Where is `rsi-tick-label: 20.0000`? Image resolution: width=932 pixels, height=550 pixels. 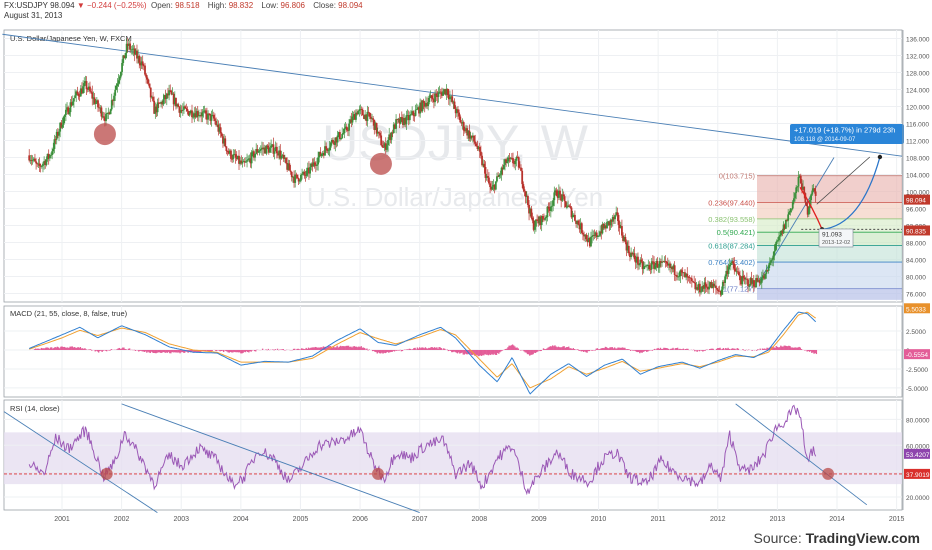
rsi-tick-label: 20.0000 is located at coordinates (918, 498).